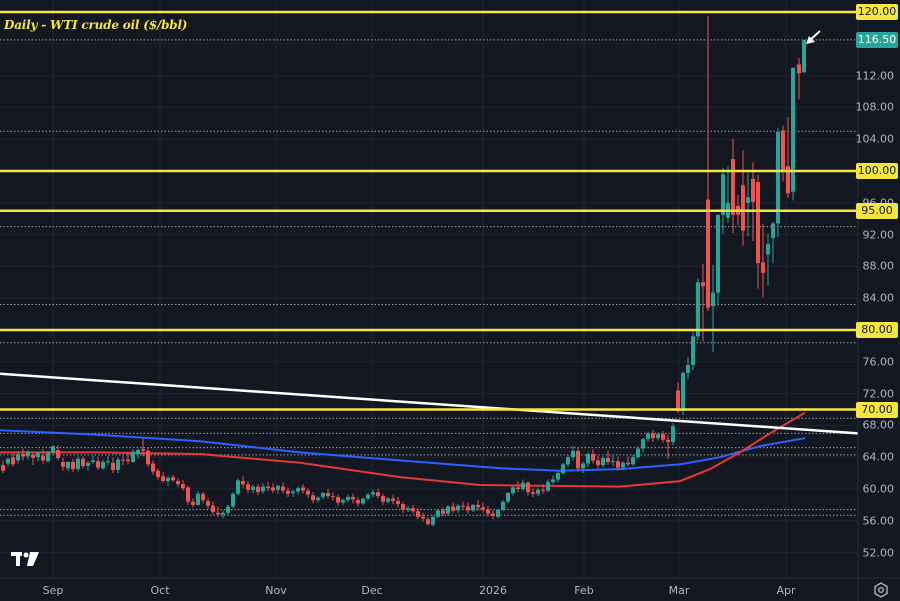 This screenshot has width=900, height=601. What do you see at coordinates (493, 590) in the screenshot?
I see `time-tick-label: 2026` at bounding box center [493, 590].